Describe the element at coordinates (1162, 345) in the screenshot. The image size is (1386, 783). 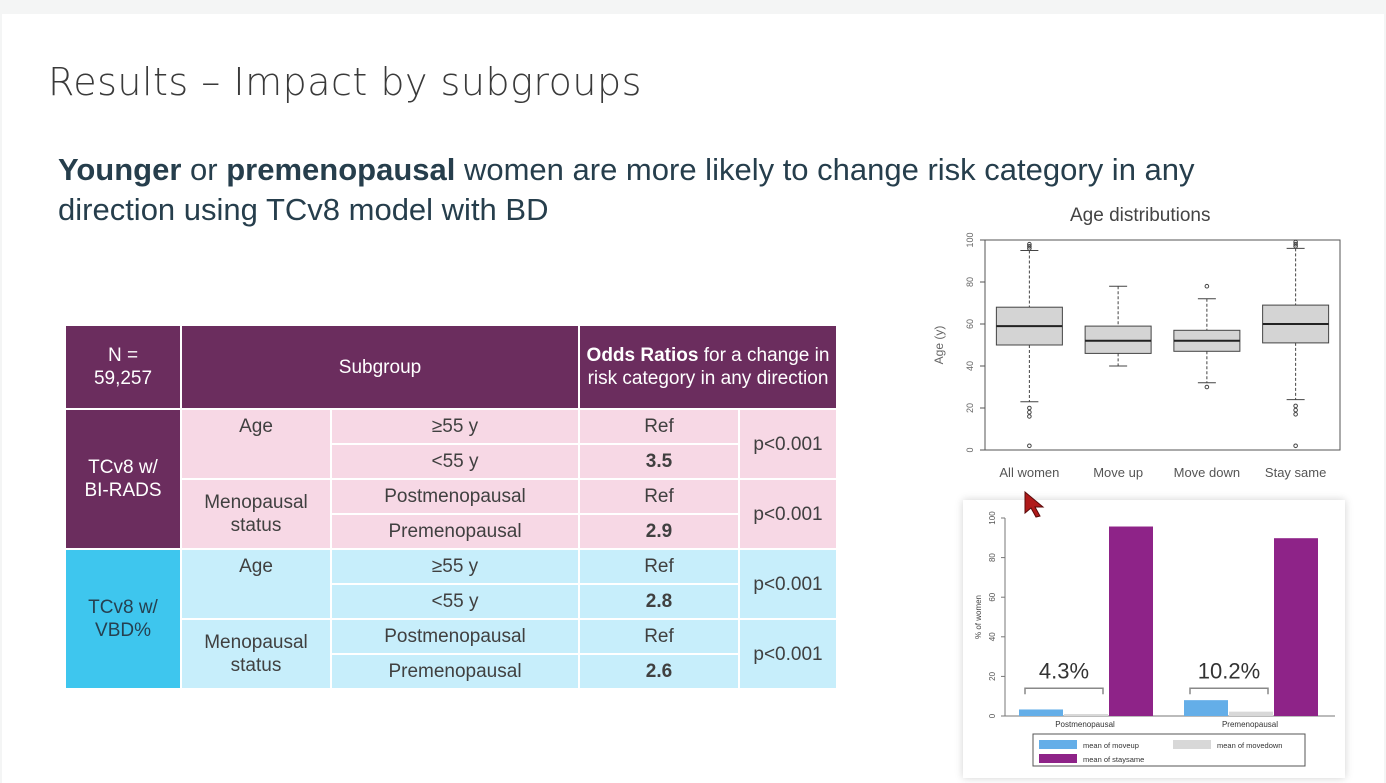
I see `boxplot-frame` at that location.